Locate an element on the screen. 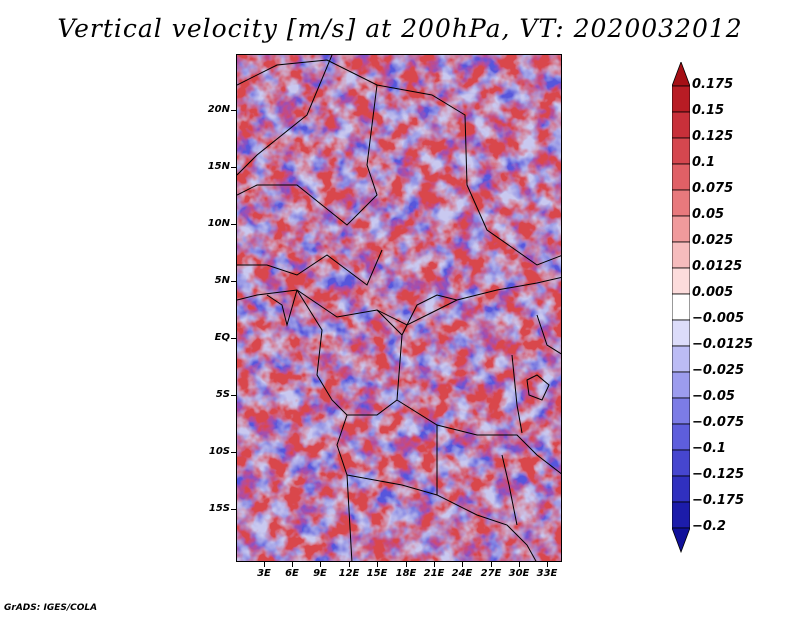 The height and width of the screenshot is (618, 800). lat-label-10n: 10N is located at coordinates (218, 223).